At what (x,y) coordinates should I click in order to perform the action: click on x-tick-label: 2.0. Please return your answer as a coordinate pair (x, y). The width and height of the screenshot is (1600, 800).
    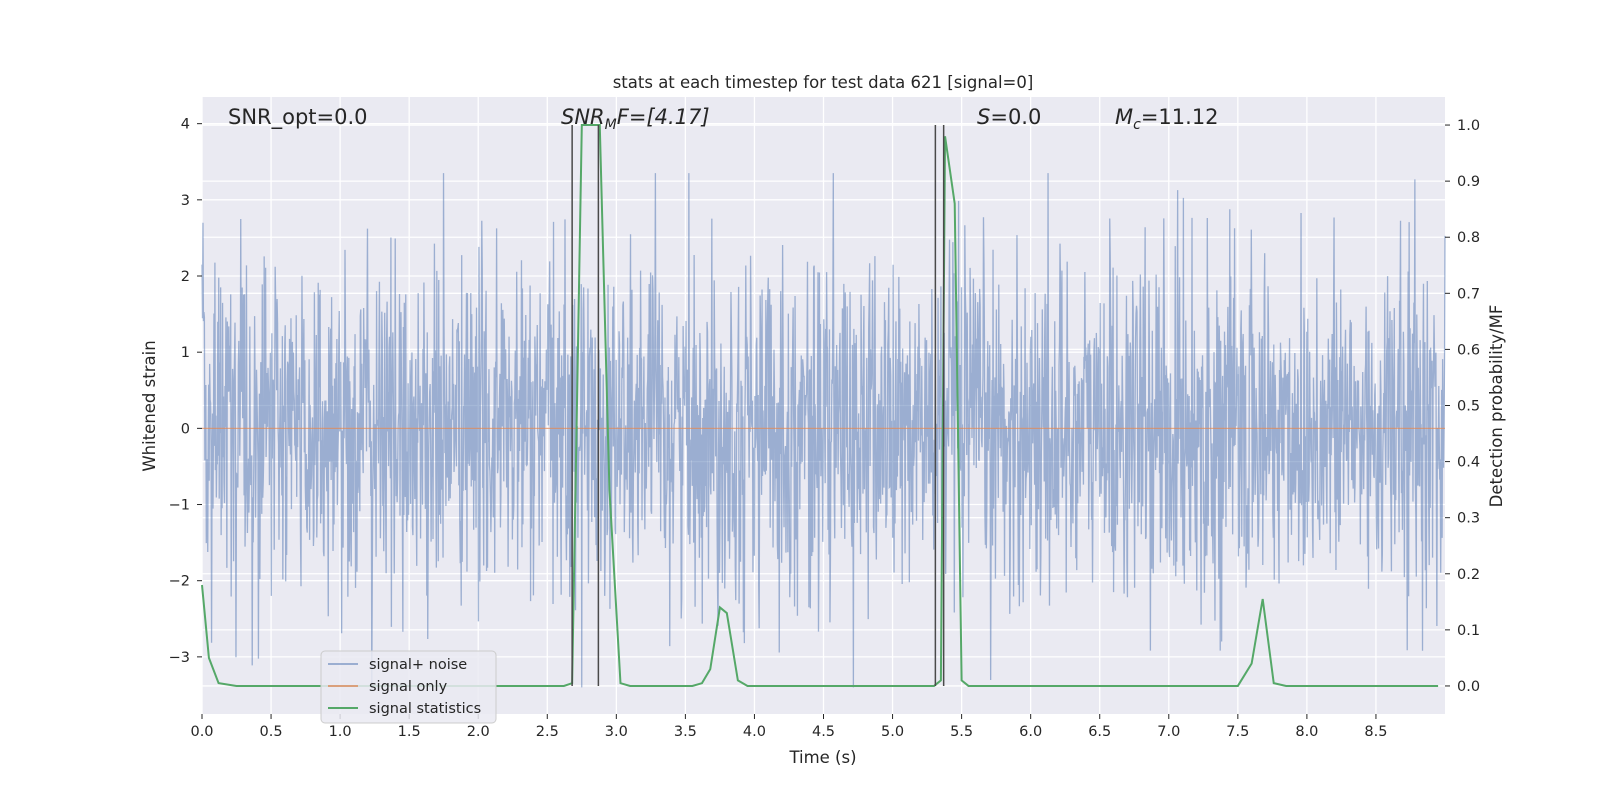
    Looking at the image, I should click on (478, 732).